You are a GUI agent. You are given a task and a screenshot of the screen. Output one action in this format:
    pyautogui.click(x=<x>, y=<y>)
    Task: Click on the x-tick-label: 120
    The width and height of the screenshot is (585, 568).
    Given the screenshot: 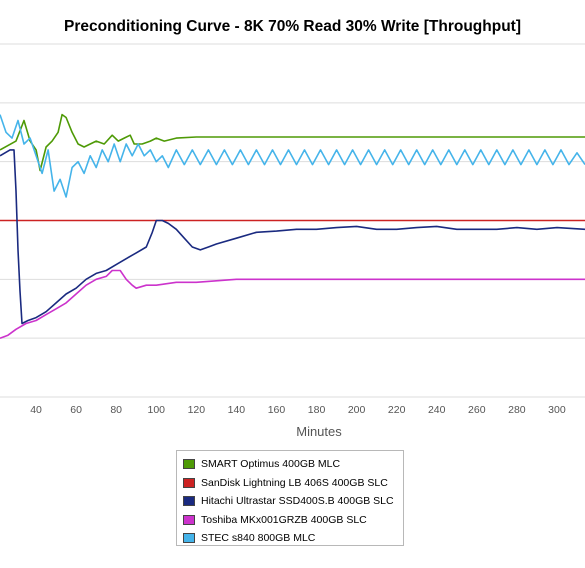 What is the action you would take?
    pyautogui.click(x=197, y=410)
    